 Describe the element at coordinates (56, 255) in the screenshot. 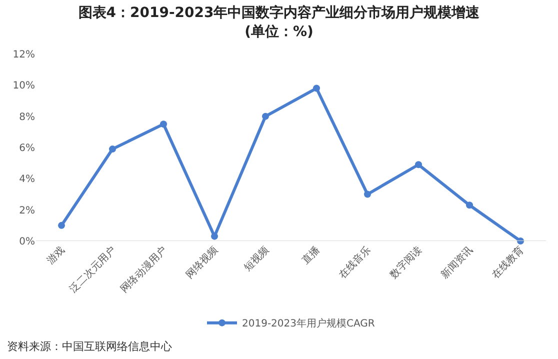

I see `x-tick-label: 游戏` at that location.